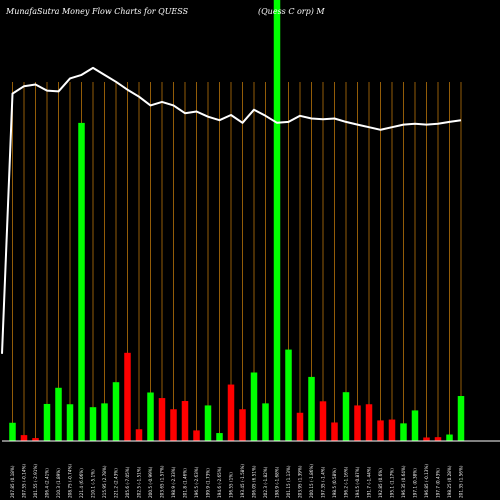  What do you see at coordinates (323, 482) in the screenshot?
I see `x-tick-label: 197.35 (-1.4%)` at bounding box center [323, 482].